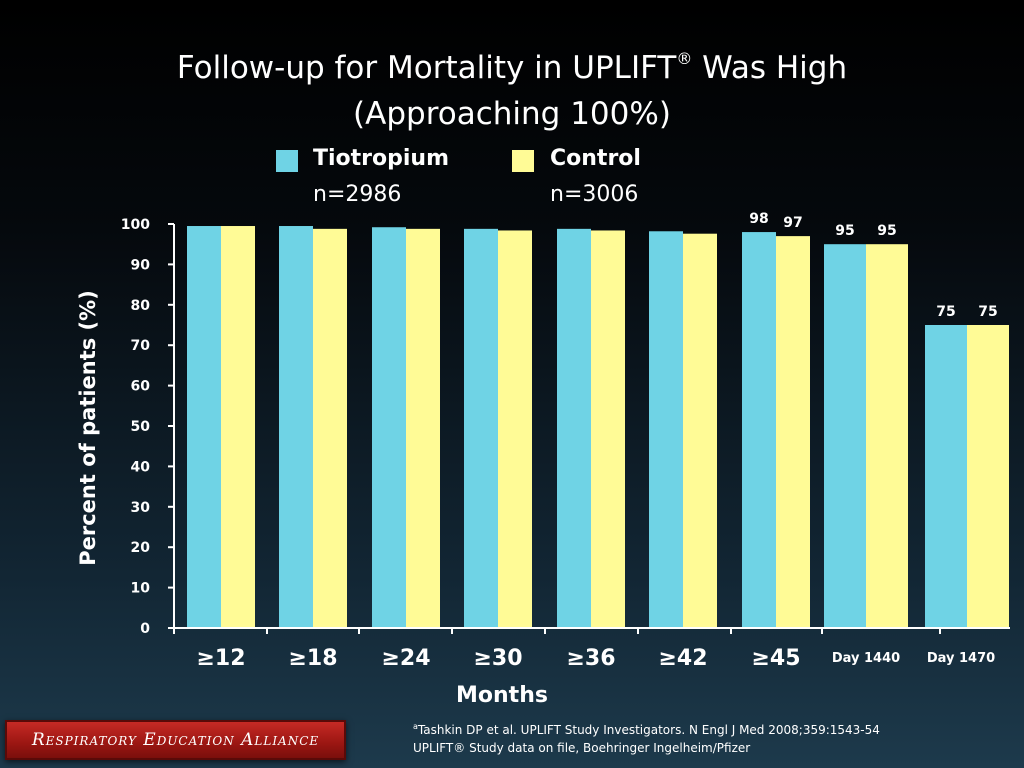  What do you see at coordinates (523, 161) in the screenshot?
I see `legend-swatch-control` at bounding box center [523, 161].